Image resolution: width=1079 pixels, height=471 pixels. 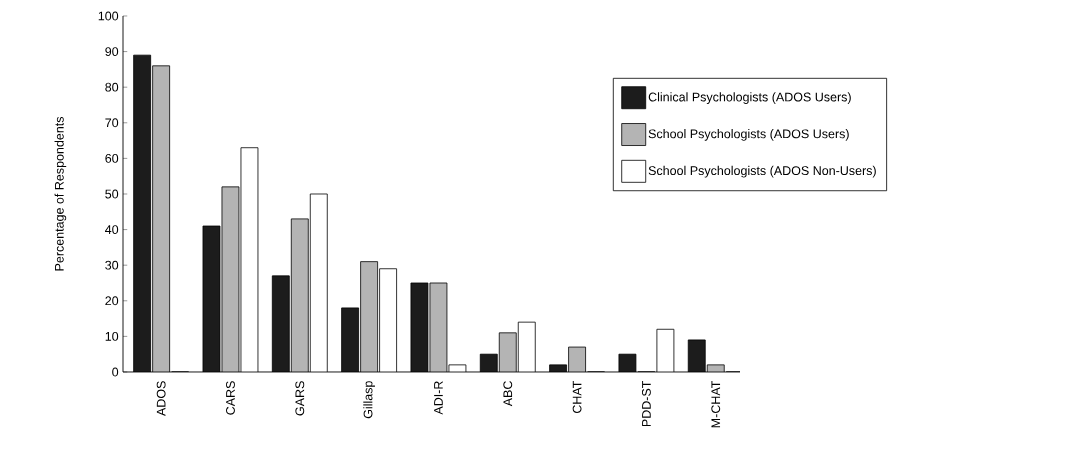 I want to click on y-tick-label: 30, so click(x=112, y=265).